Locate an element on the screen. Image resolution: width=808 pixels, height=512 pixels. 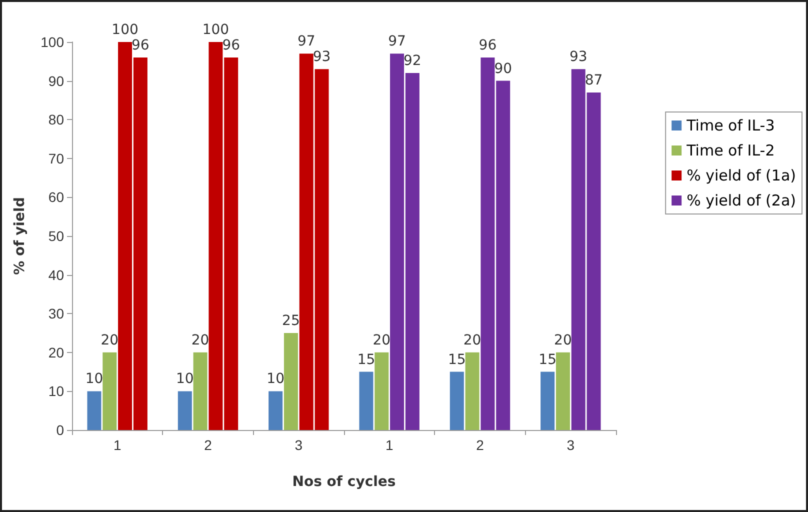
data-label: 90 is located at coordinates (503, 68).